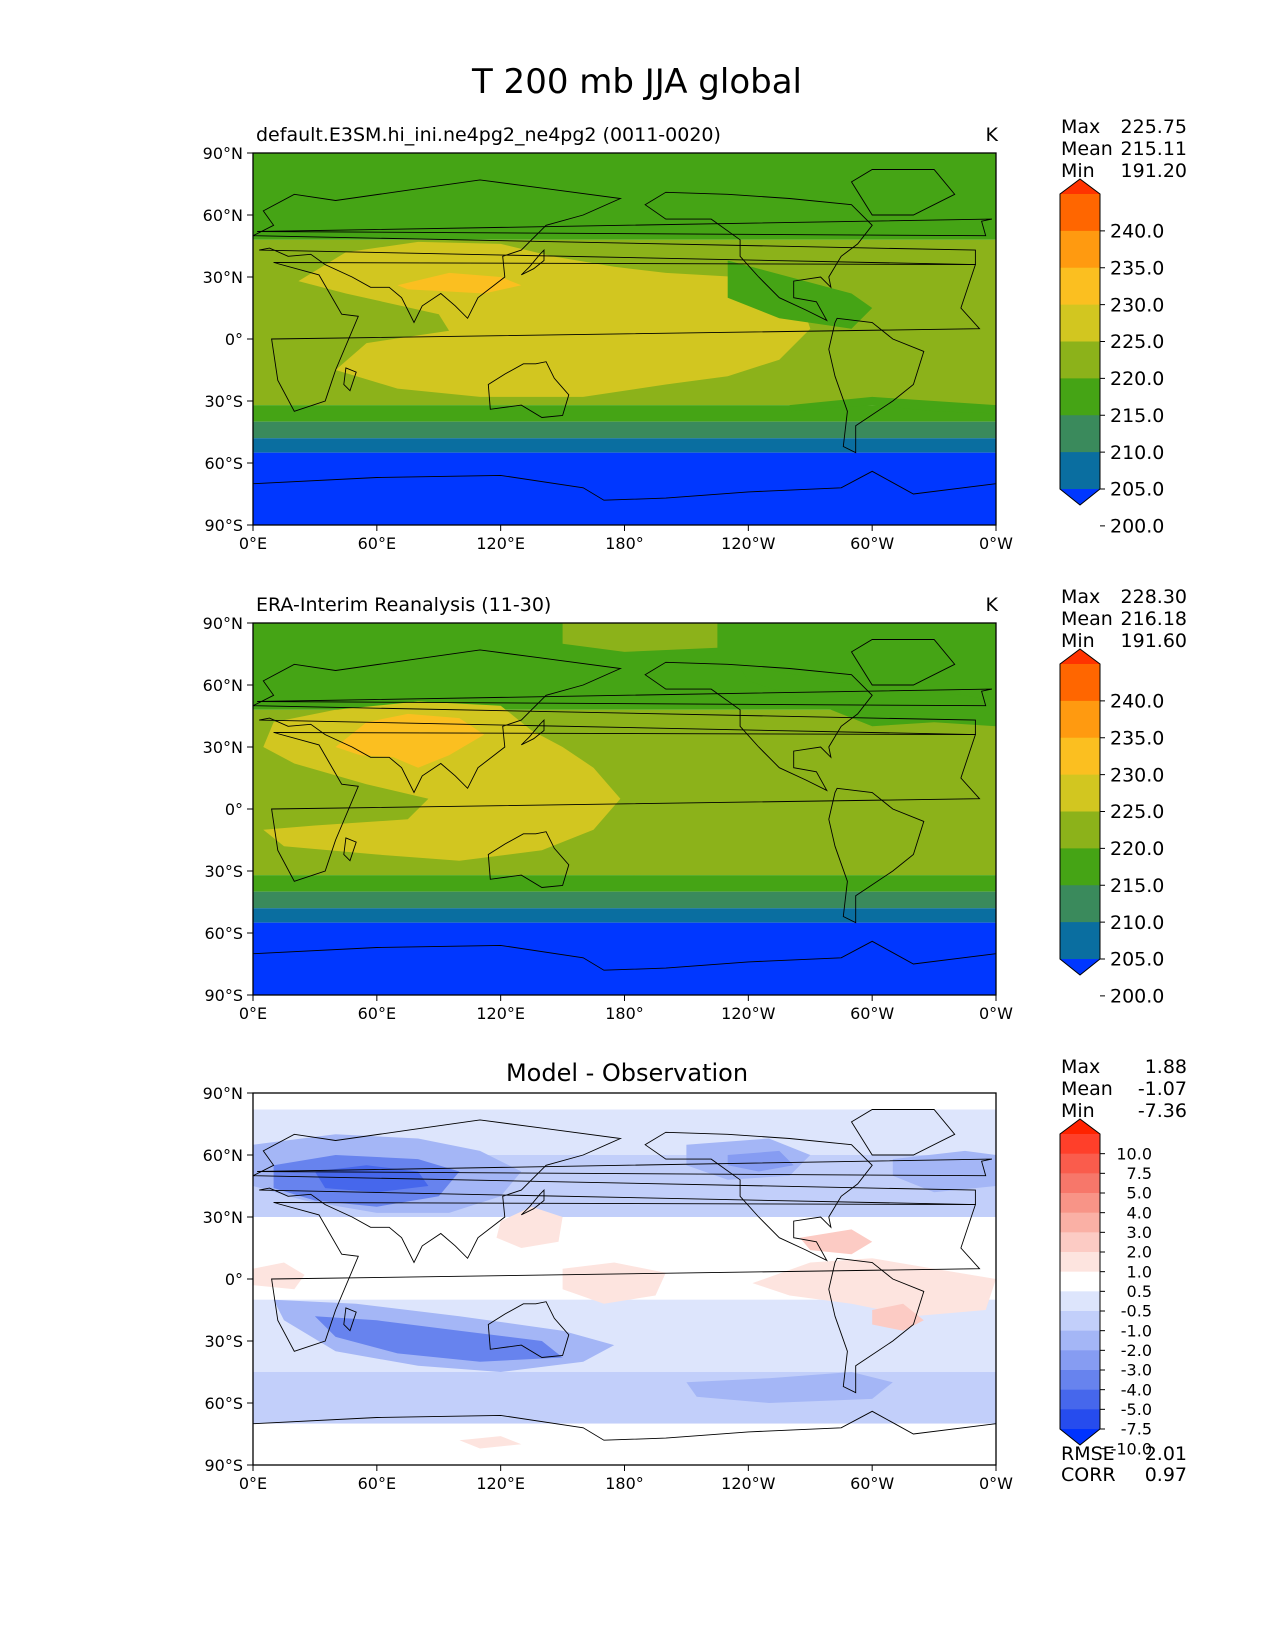 This screenshot has width=1275, height=1650. Describe the element at coordinates (1088, 1475) in the screenshot. I see `metric-label: CORR` at that location.